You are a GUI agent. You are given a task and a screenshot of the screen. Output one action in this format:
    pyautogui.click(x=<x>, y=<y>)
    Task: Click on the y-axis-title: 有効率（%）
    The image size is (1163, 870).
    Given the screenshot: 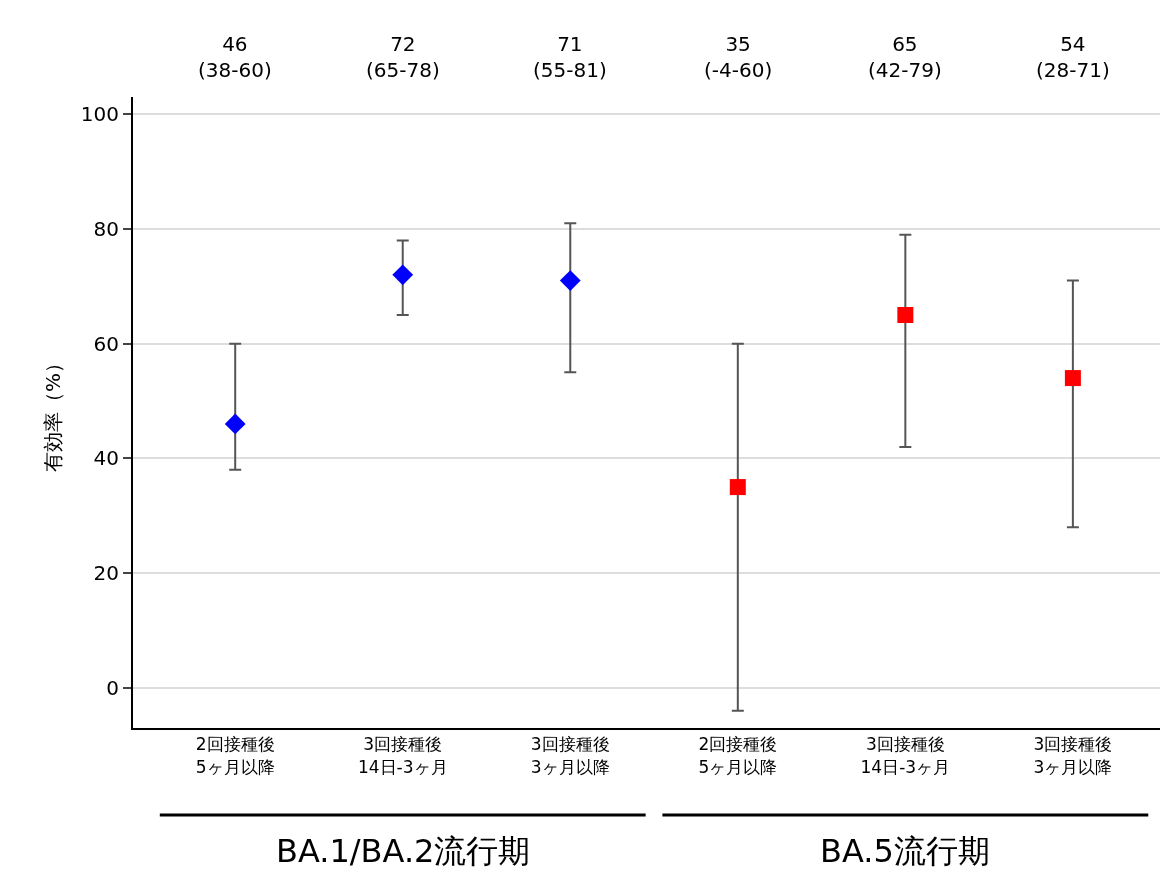 What is the action you would take?
    pyautogui.click(x=52, y=412)
    